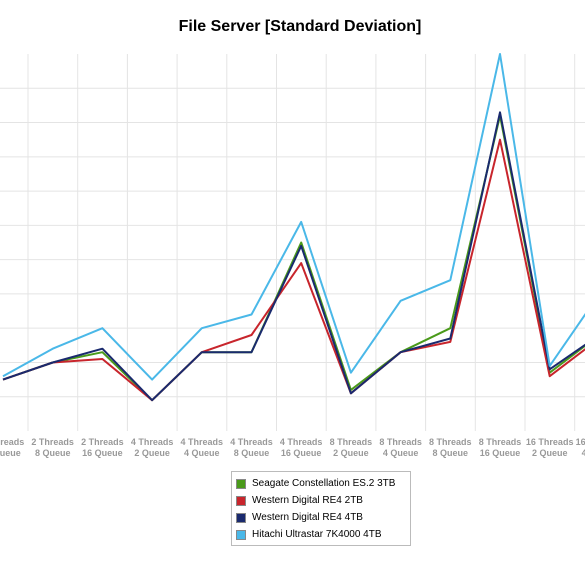  Describe the element at coordinates (400, 447) in the screenshot. I see `x-tick-label: 8 Threads 4 Queue` at that location.